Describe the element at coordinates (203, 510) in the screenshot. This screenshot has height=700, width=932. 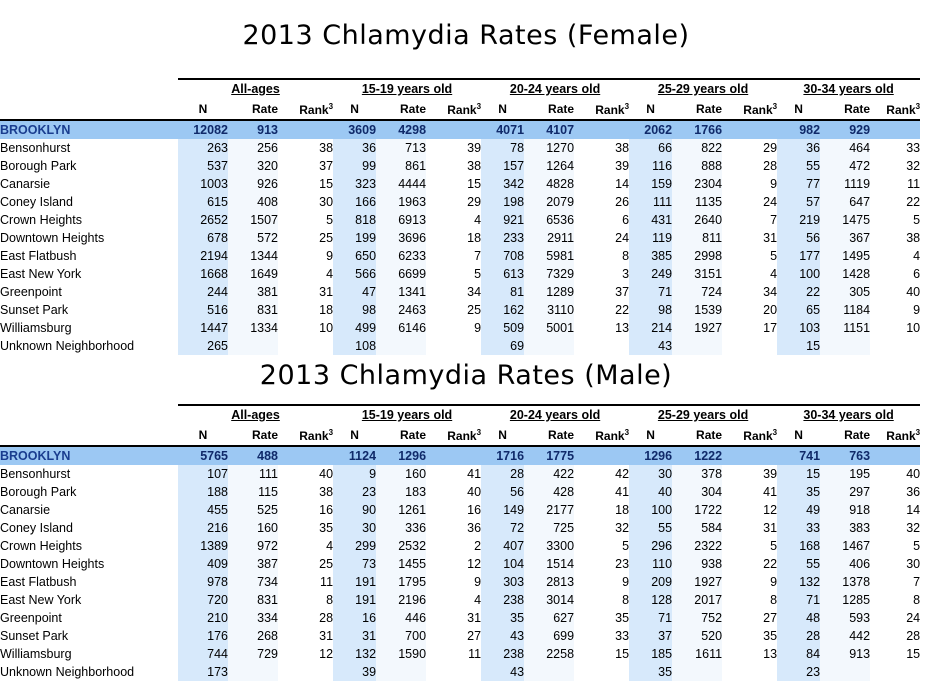
I see `table-cell: 455` at that location.